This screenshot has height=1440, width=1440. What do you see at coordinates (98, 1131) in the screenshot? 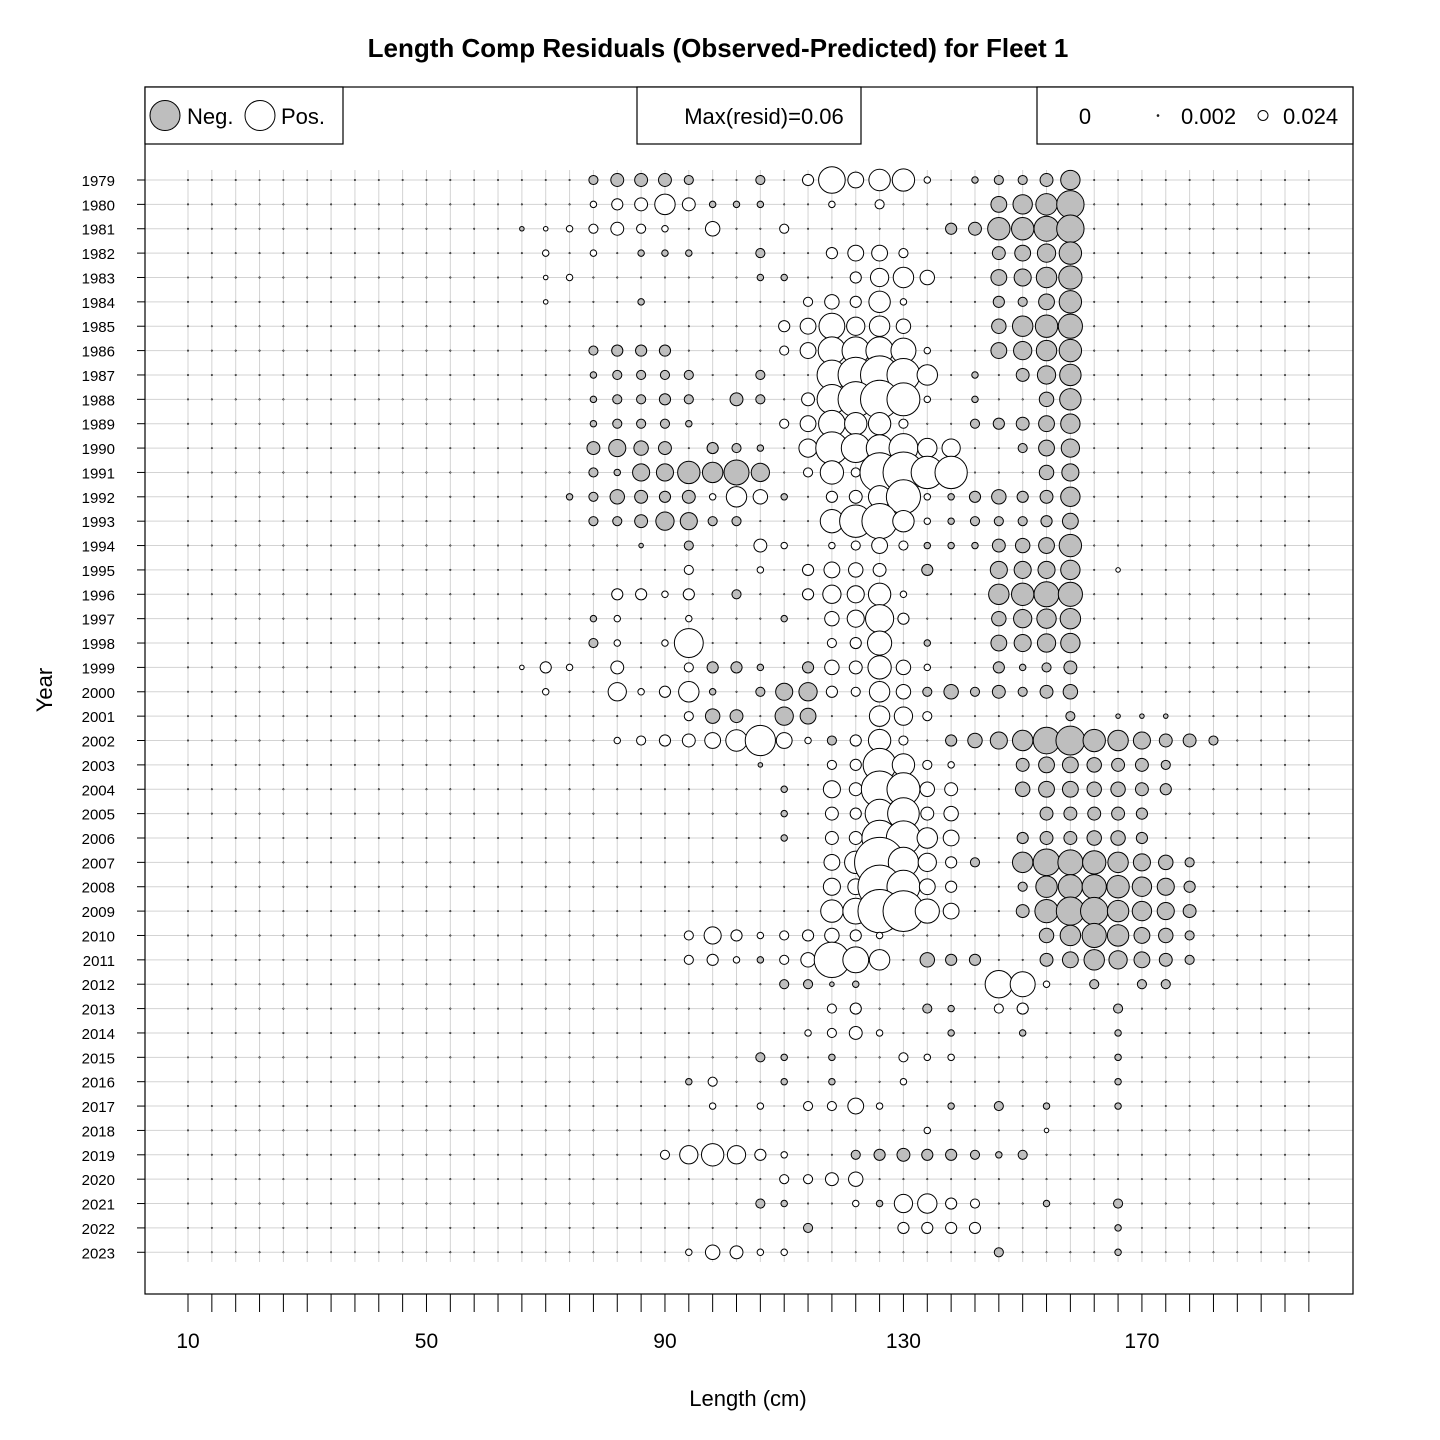
I see `y-tick-label: 2018` at bounding box center [98, 1131].